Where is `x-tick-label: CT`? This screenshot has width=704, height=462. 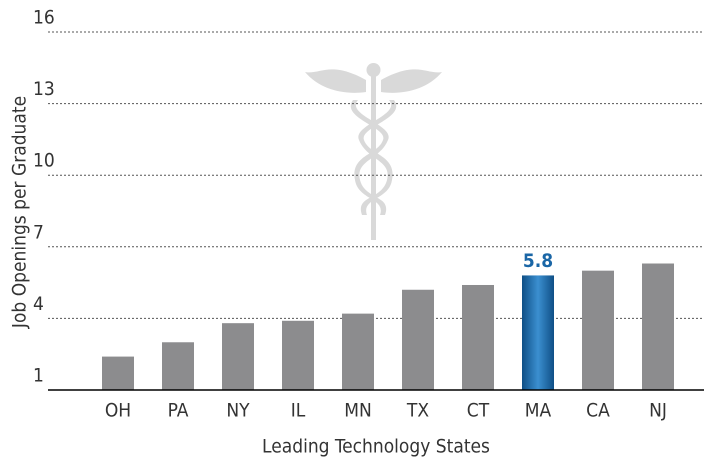
x-tick-label: CT is located at coordinates (478, 411).